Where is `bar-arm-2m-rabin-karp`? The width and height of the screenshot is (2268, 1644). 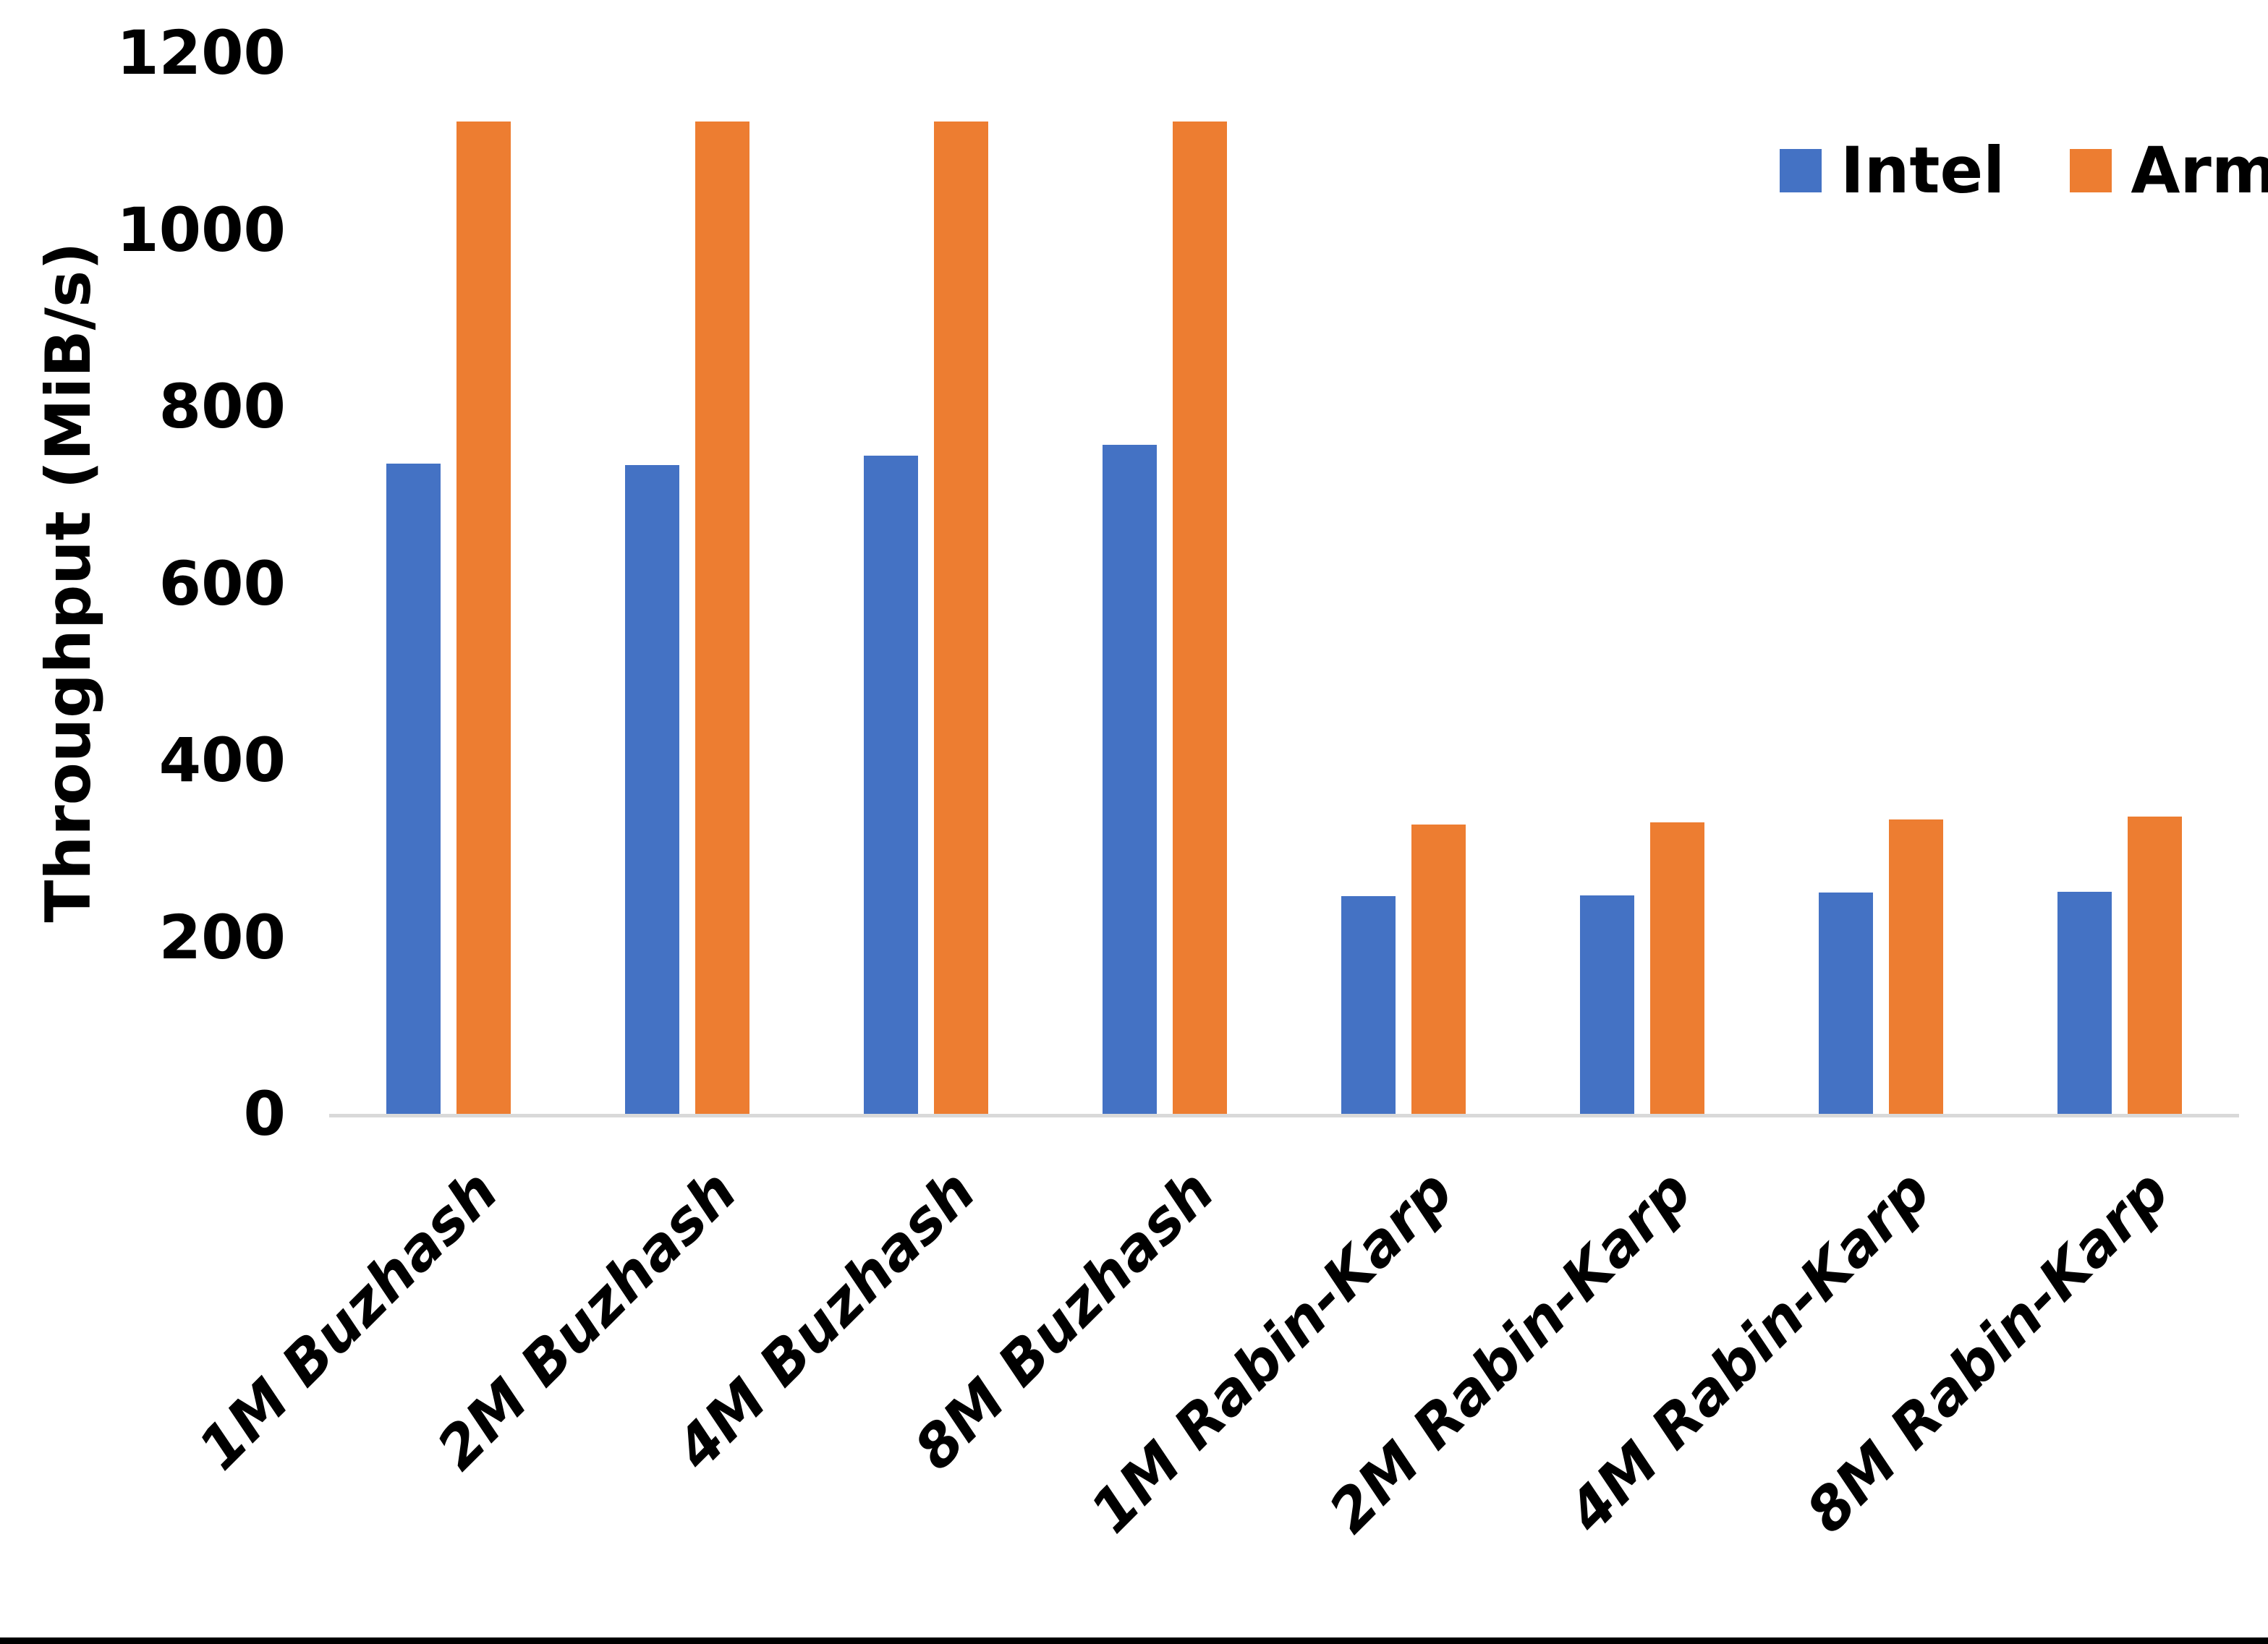
bar-arm-2m-rabin-karp is located at coordinates (1677, 968).